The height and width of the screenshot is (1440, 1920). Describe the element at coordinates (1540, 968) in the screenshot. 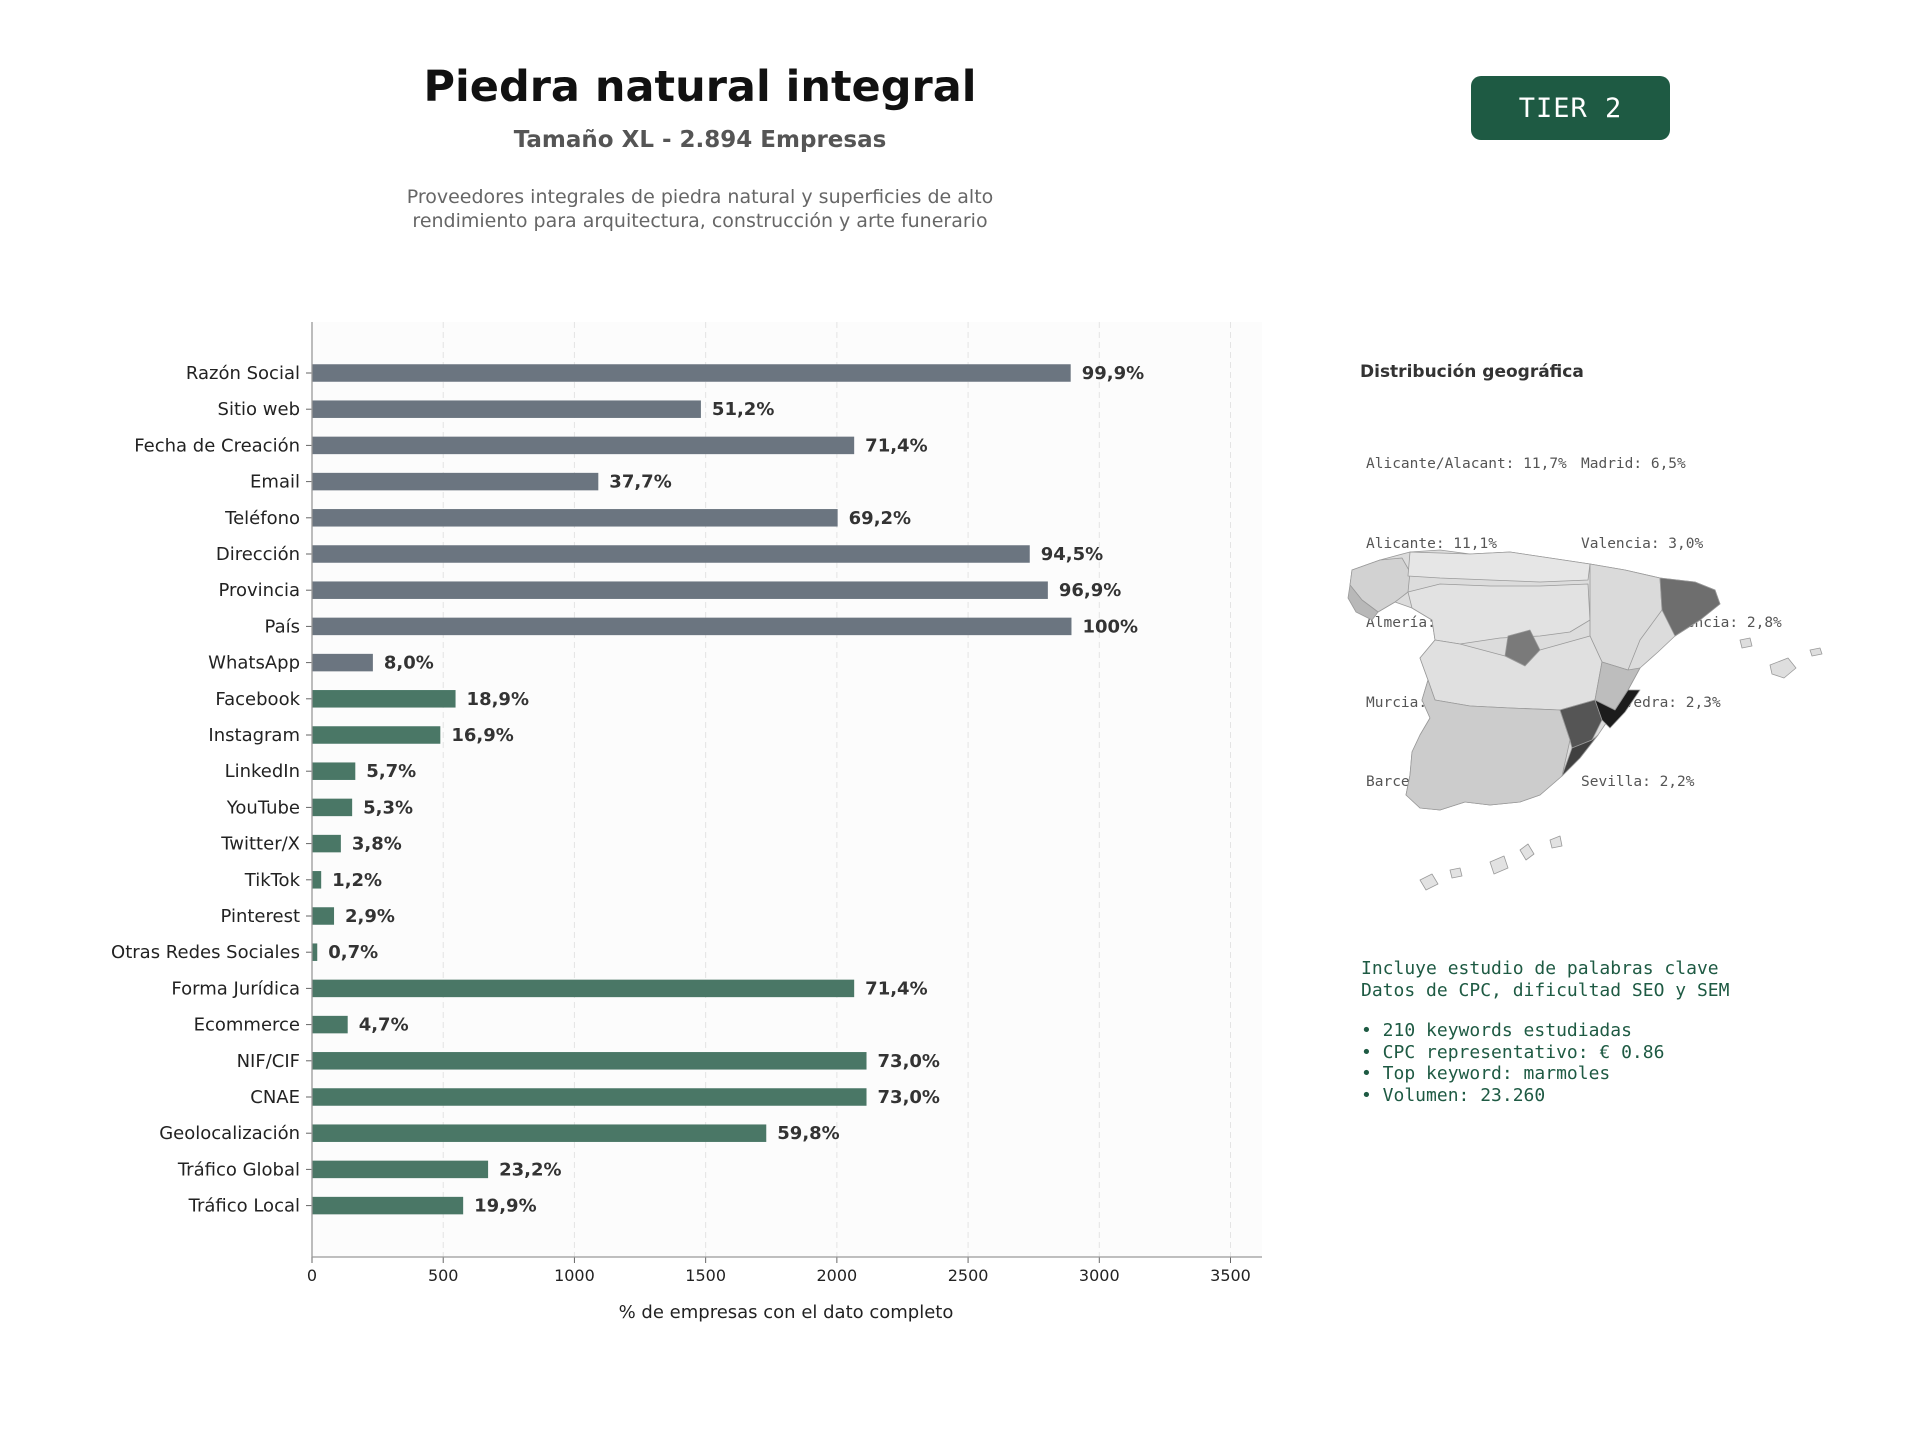

I see `keywords-line-1: Incluye estudio de palabras clave` at that location.